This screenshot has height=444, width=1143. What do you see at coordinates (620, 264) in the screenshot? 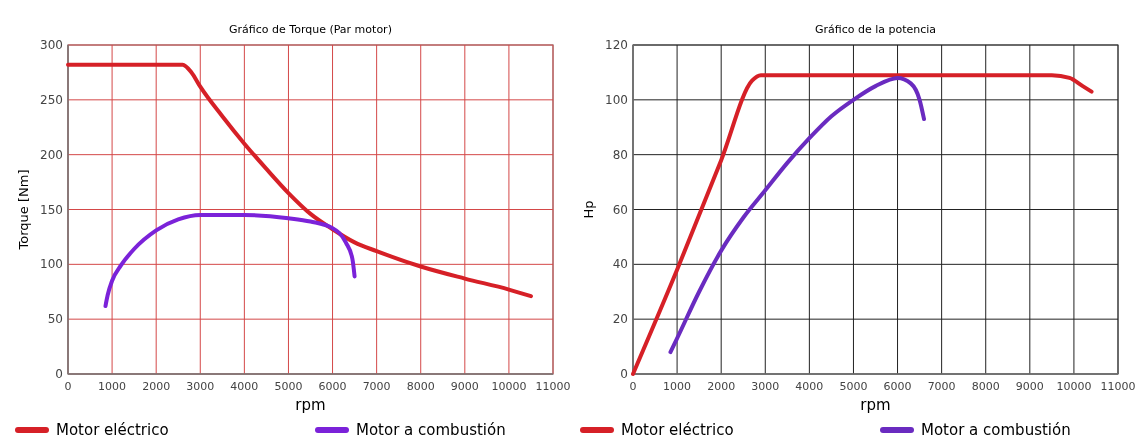
I see `y-tick-label: 40` at bounding box center [620, 264].